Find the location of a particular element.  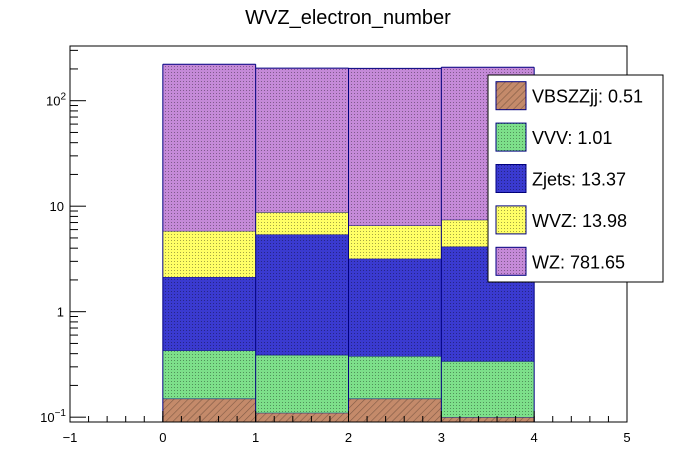

y-tick-label: 10⁻¹ is located at coordinates (53, 416).